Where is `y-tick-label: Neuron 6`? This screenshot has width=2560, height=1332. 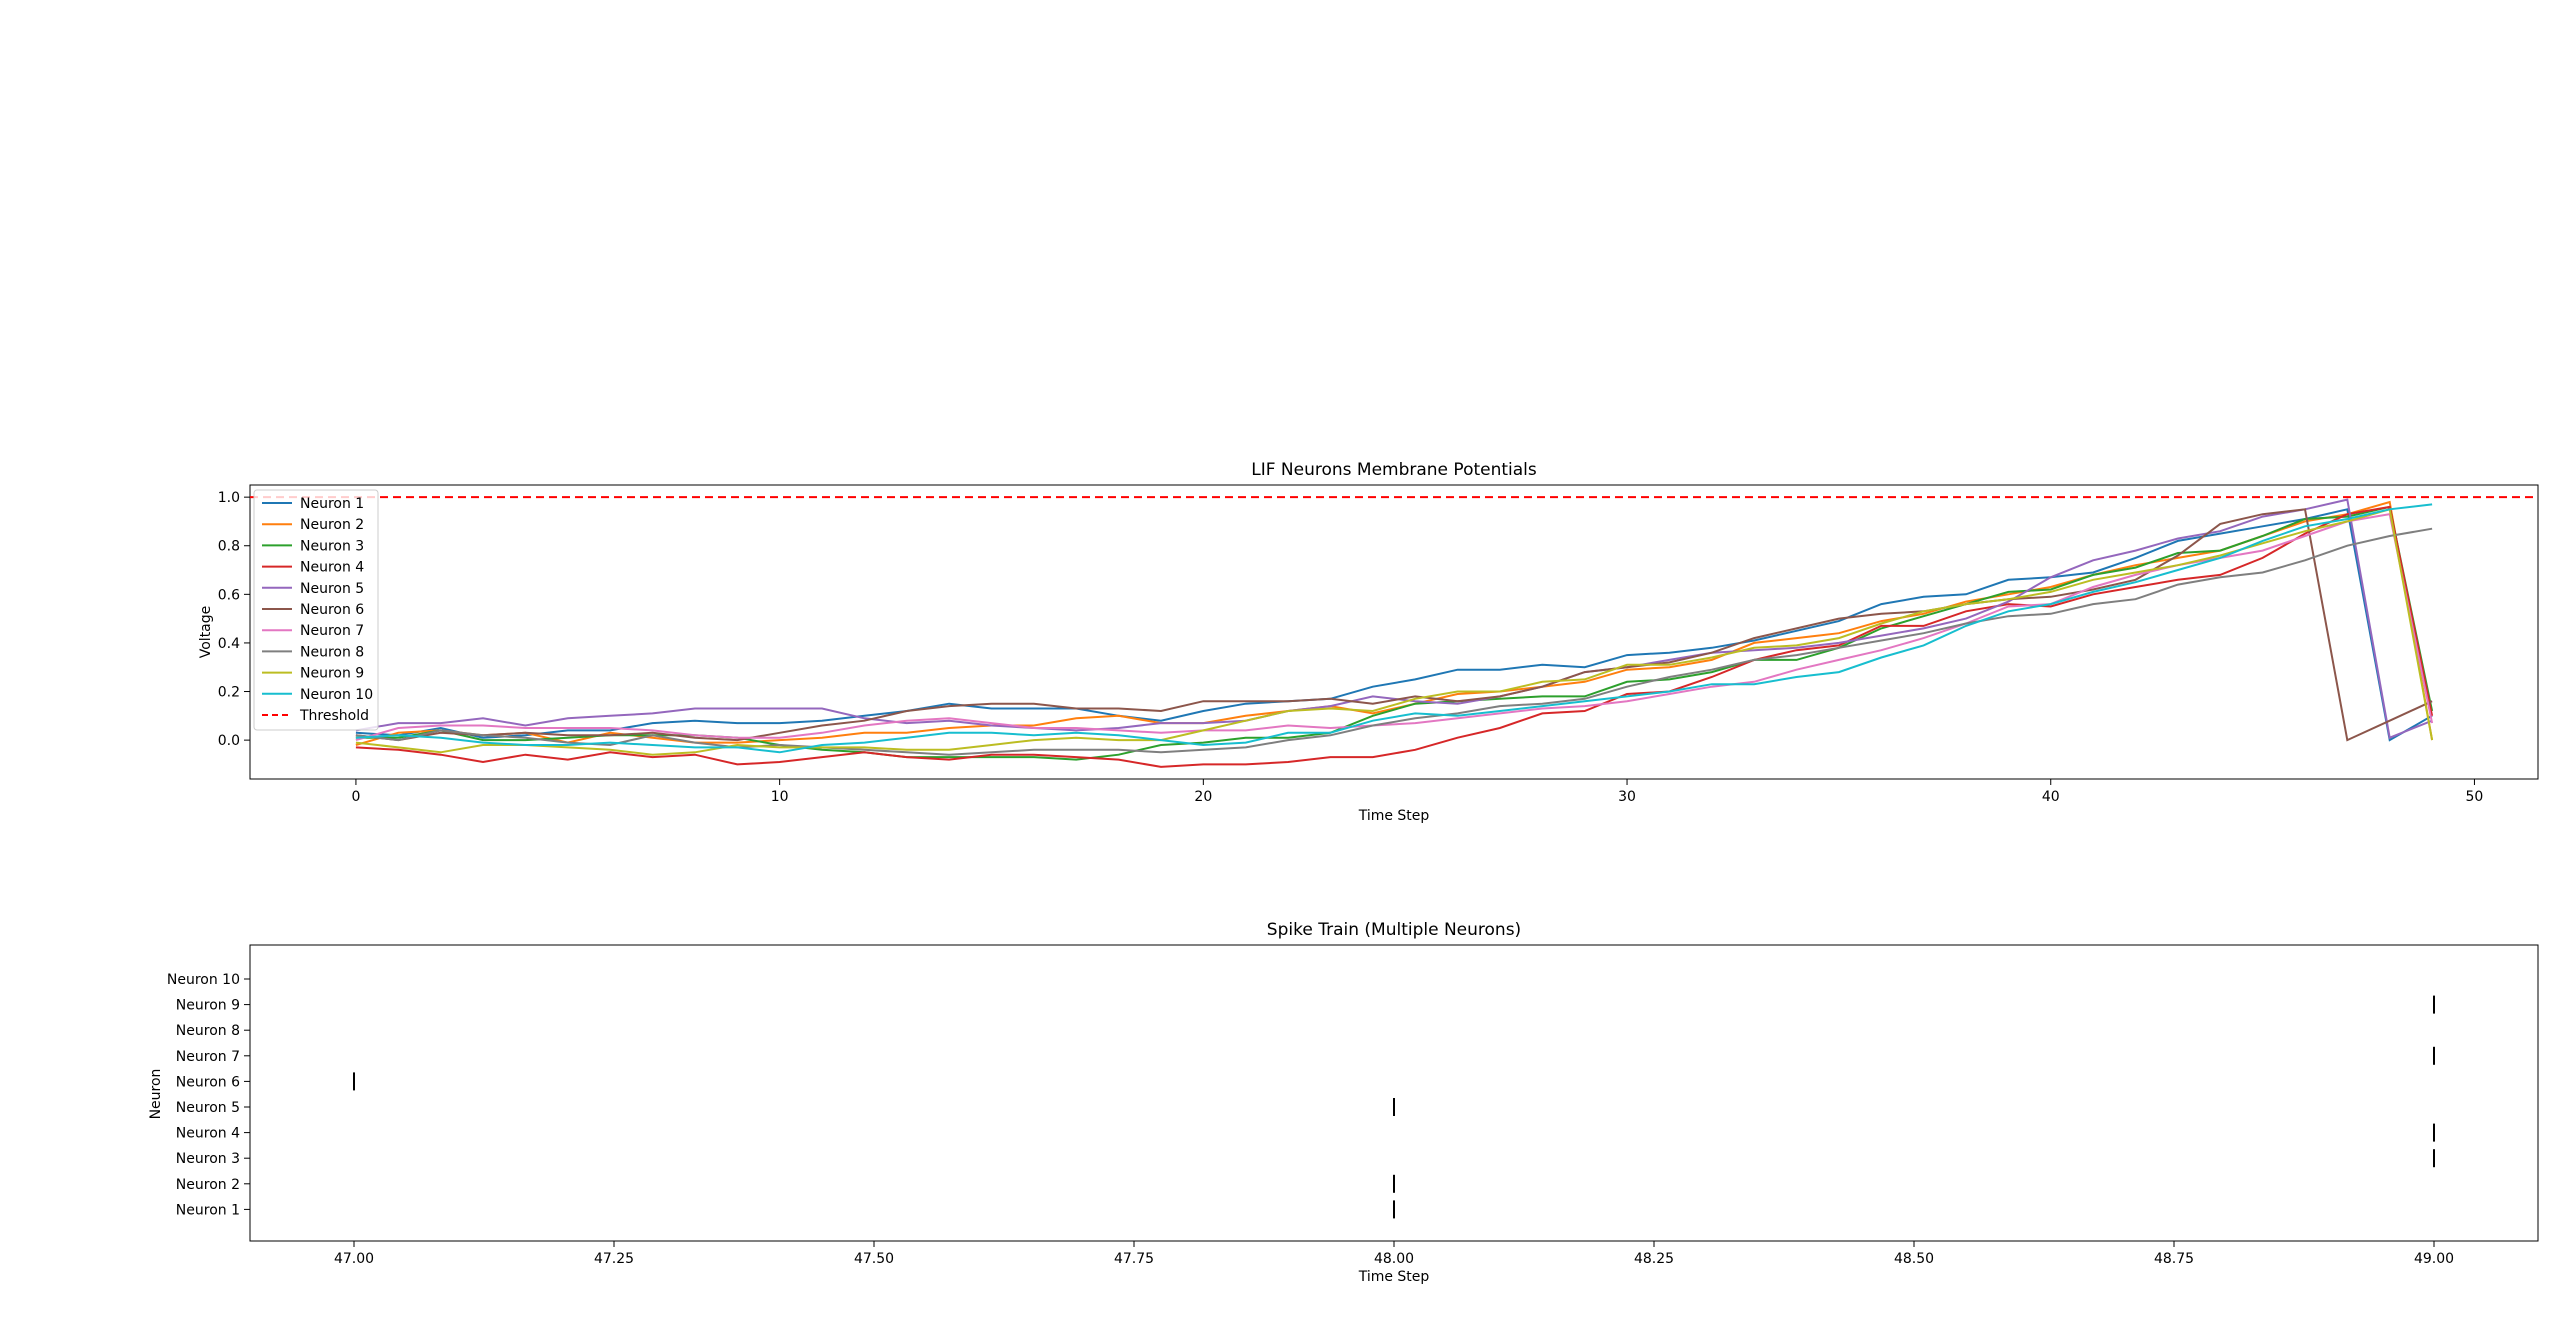 y-tick-label: Neuron 6 is located at coordinates (208, 1082).